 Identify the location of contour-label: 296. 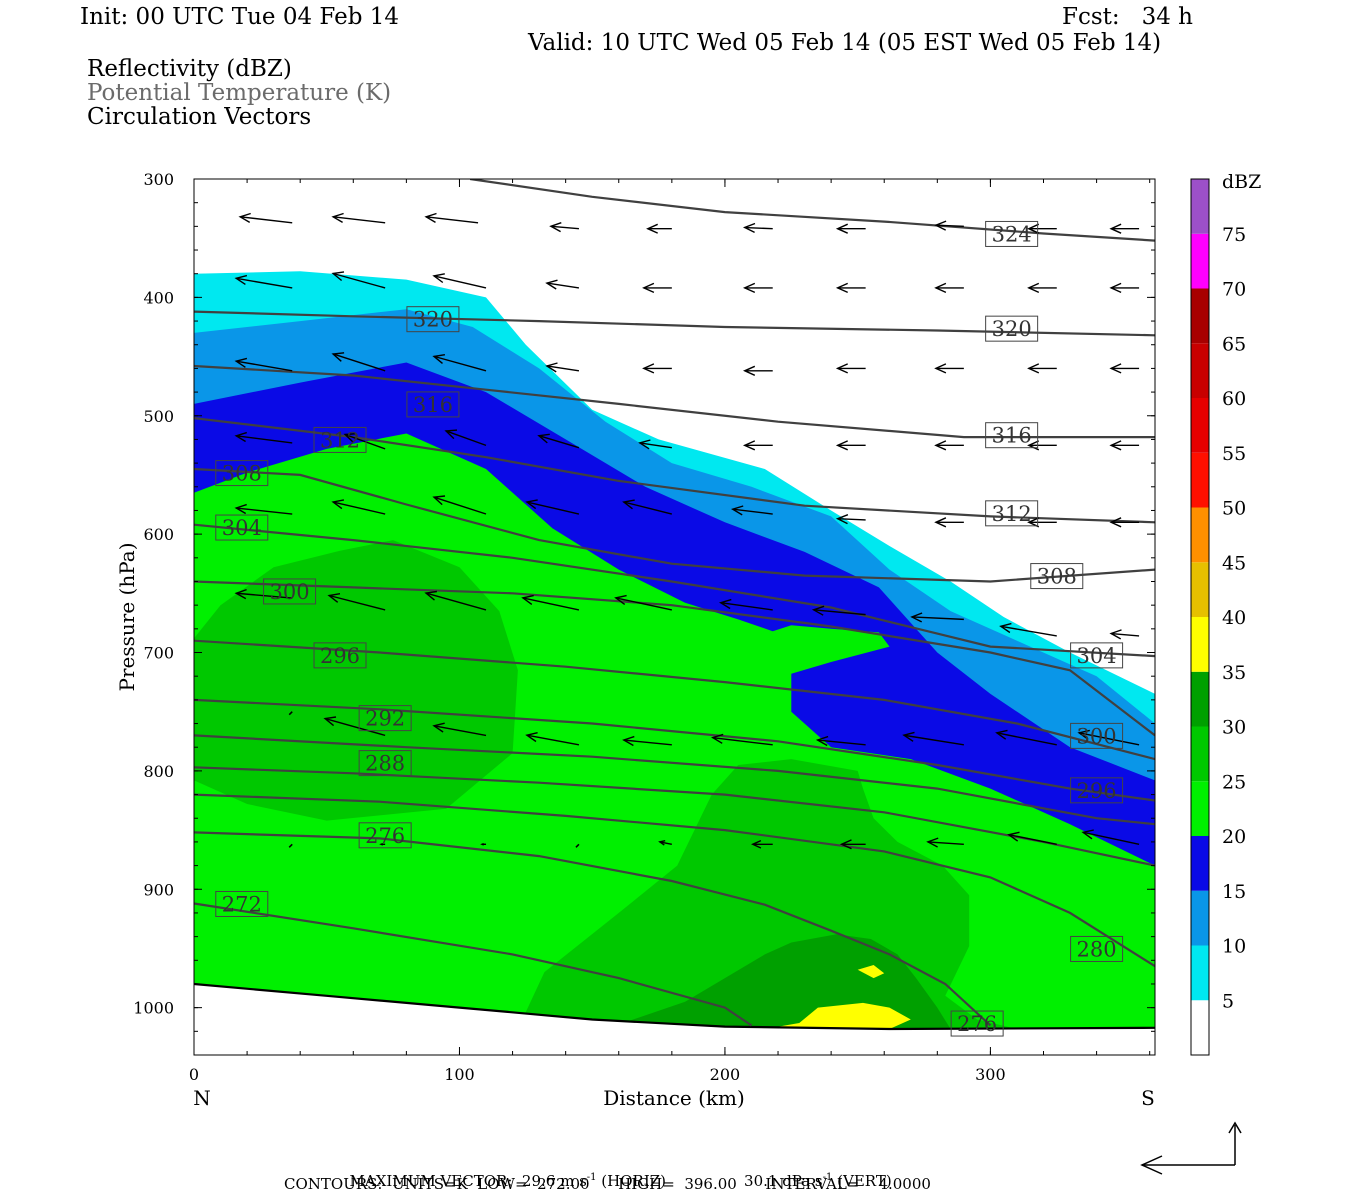
(1097, 790).